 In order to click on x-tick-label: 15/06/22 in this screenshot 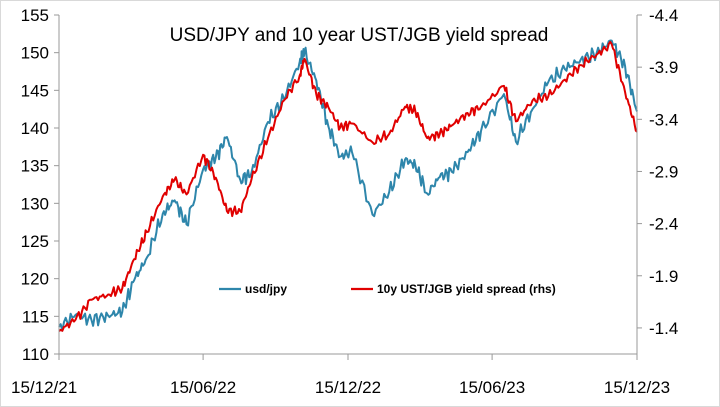, I will do `click(203, 387)`.